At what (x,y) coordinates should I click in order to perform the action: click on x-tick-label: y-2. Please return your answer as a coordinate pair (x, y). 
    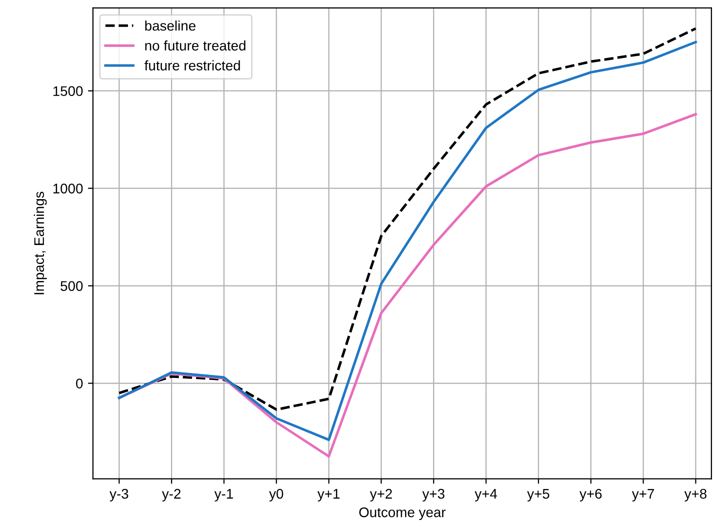
    Looking at the image, I should click on (171, 495).